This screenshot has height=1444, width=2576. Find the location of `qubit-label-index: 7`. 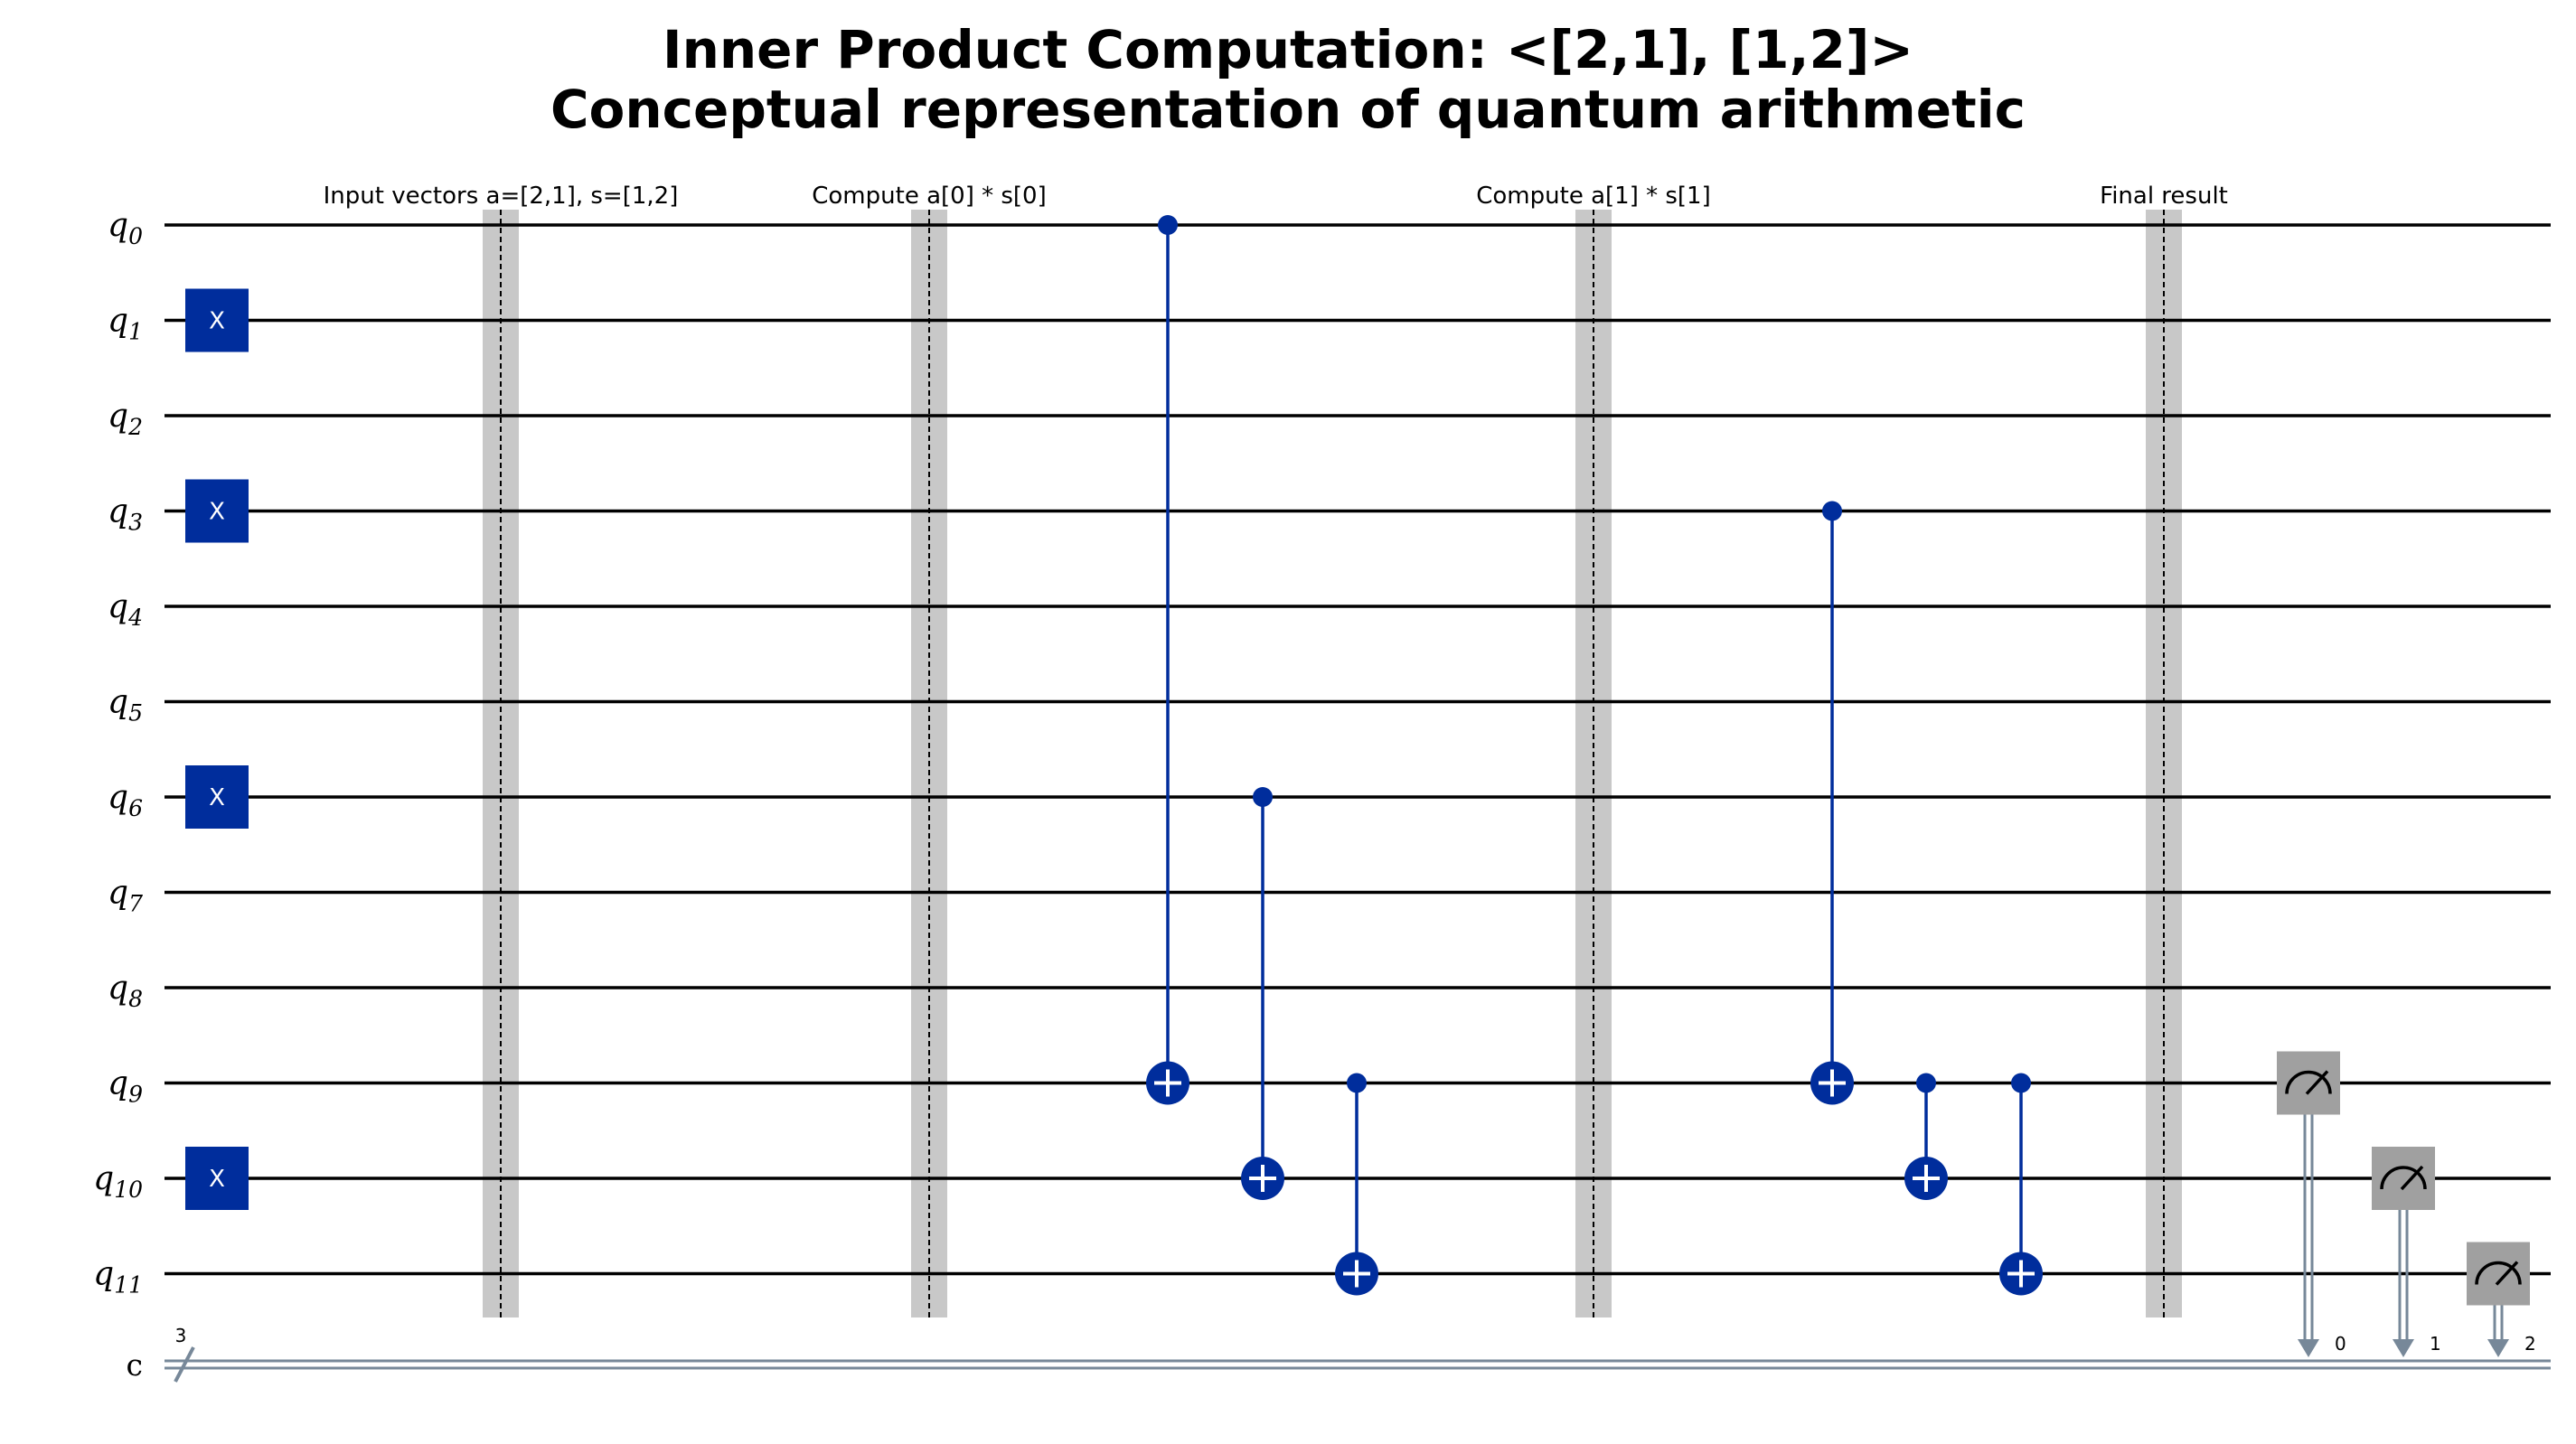

qubit-label-index: 7 is located at coordinates (136, 904).